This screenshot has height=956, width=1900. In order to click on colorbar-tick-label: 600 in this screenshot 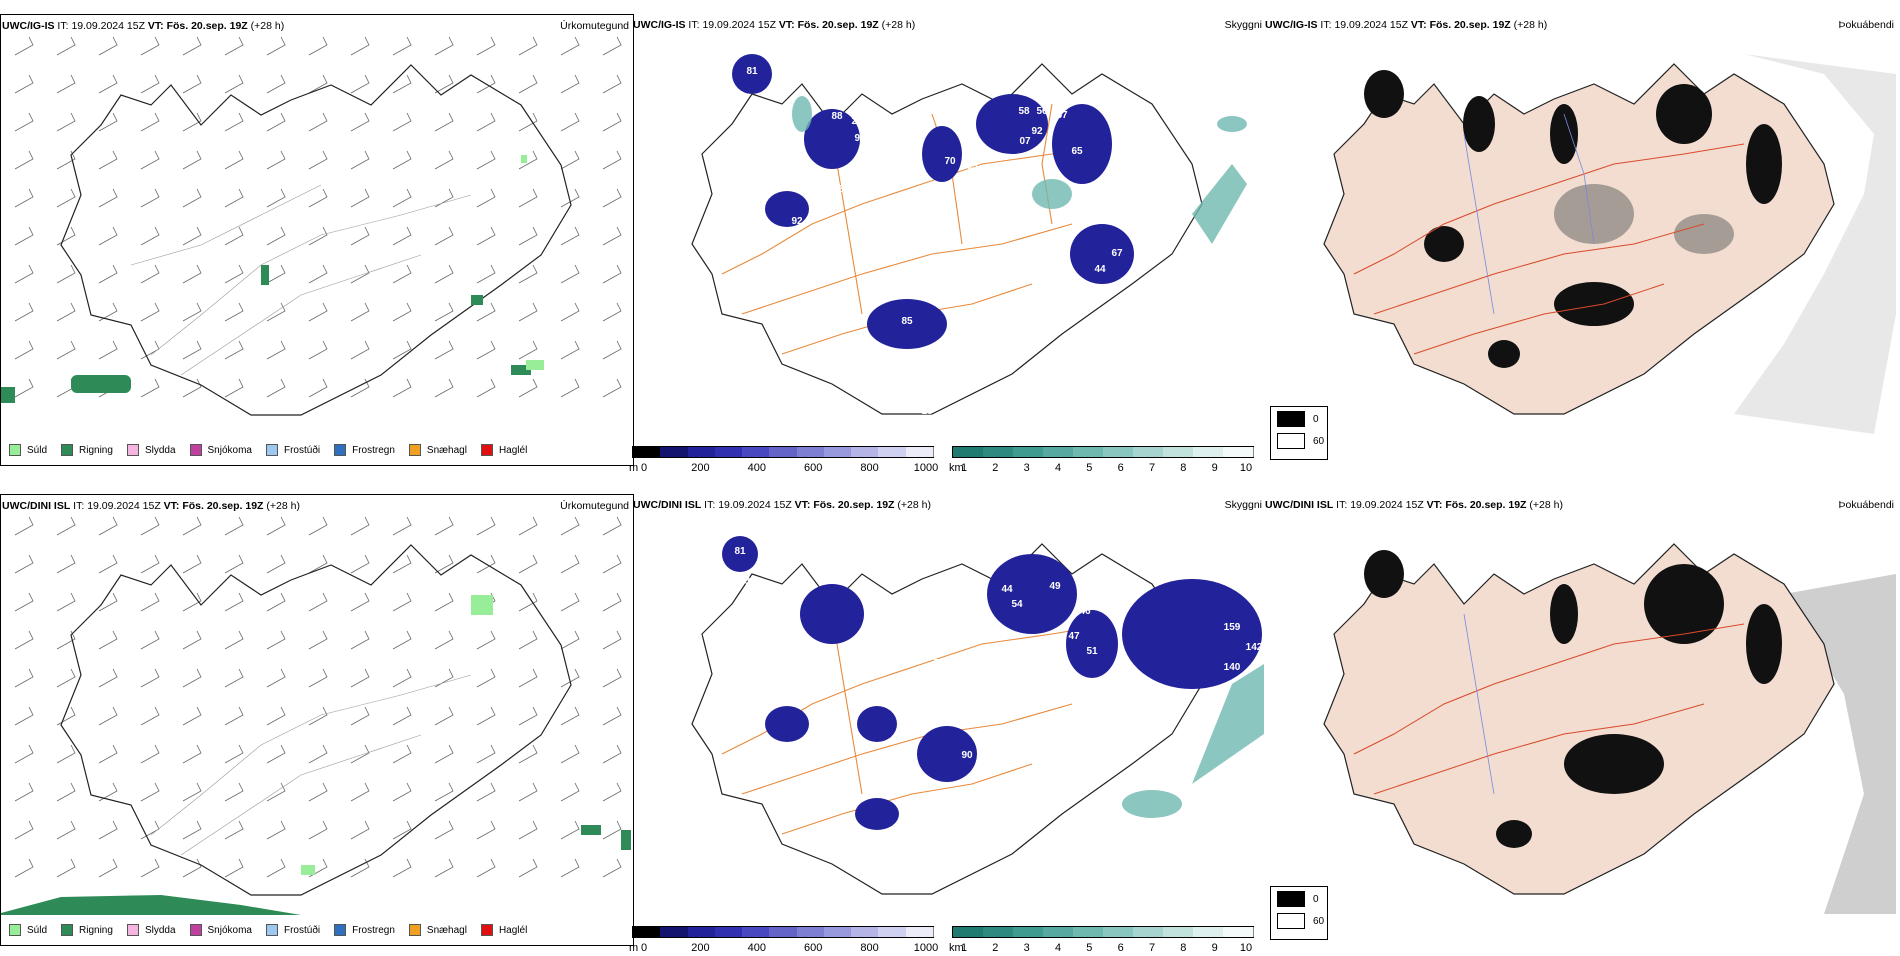, I will do `click(813, 948)`.